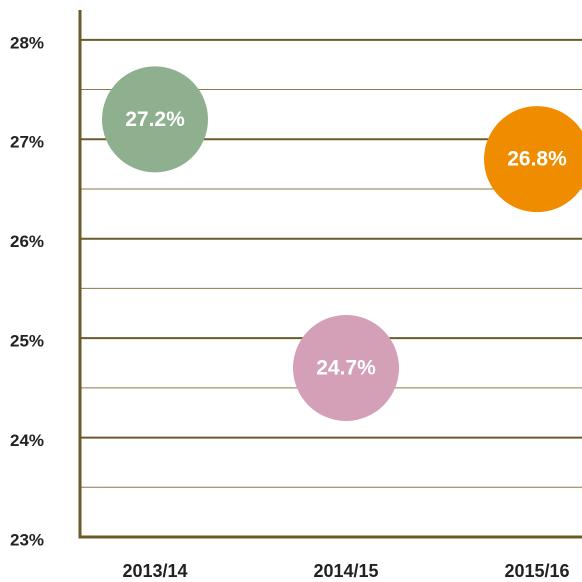  What do you see at coordinates (536, 571) in the screenshot?
I see `x-tick-label: 2015/16` at bounding box center [536, 571].